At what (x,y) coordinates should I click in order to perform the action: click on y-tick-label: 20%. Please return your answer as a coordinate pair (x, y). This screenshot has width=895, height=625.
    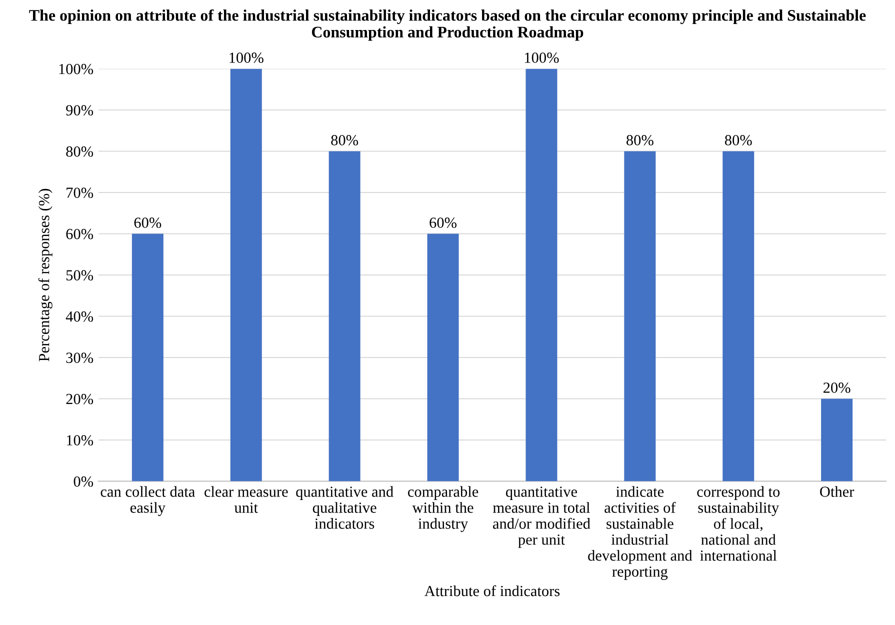
    Looking at the image, I should click on (80, 399).